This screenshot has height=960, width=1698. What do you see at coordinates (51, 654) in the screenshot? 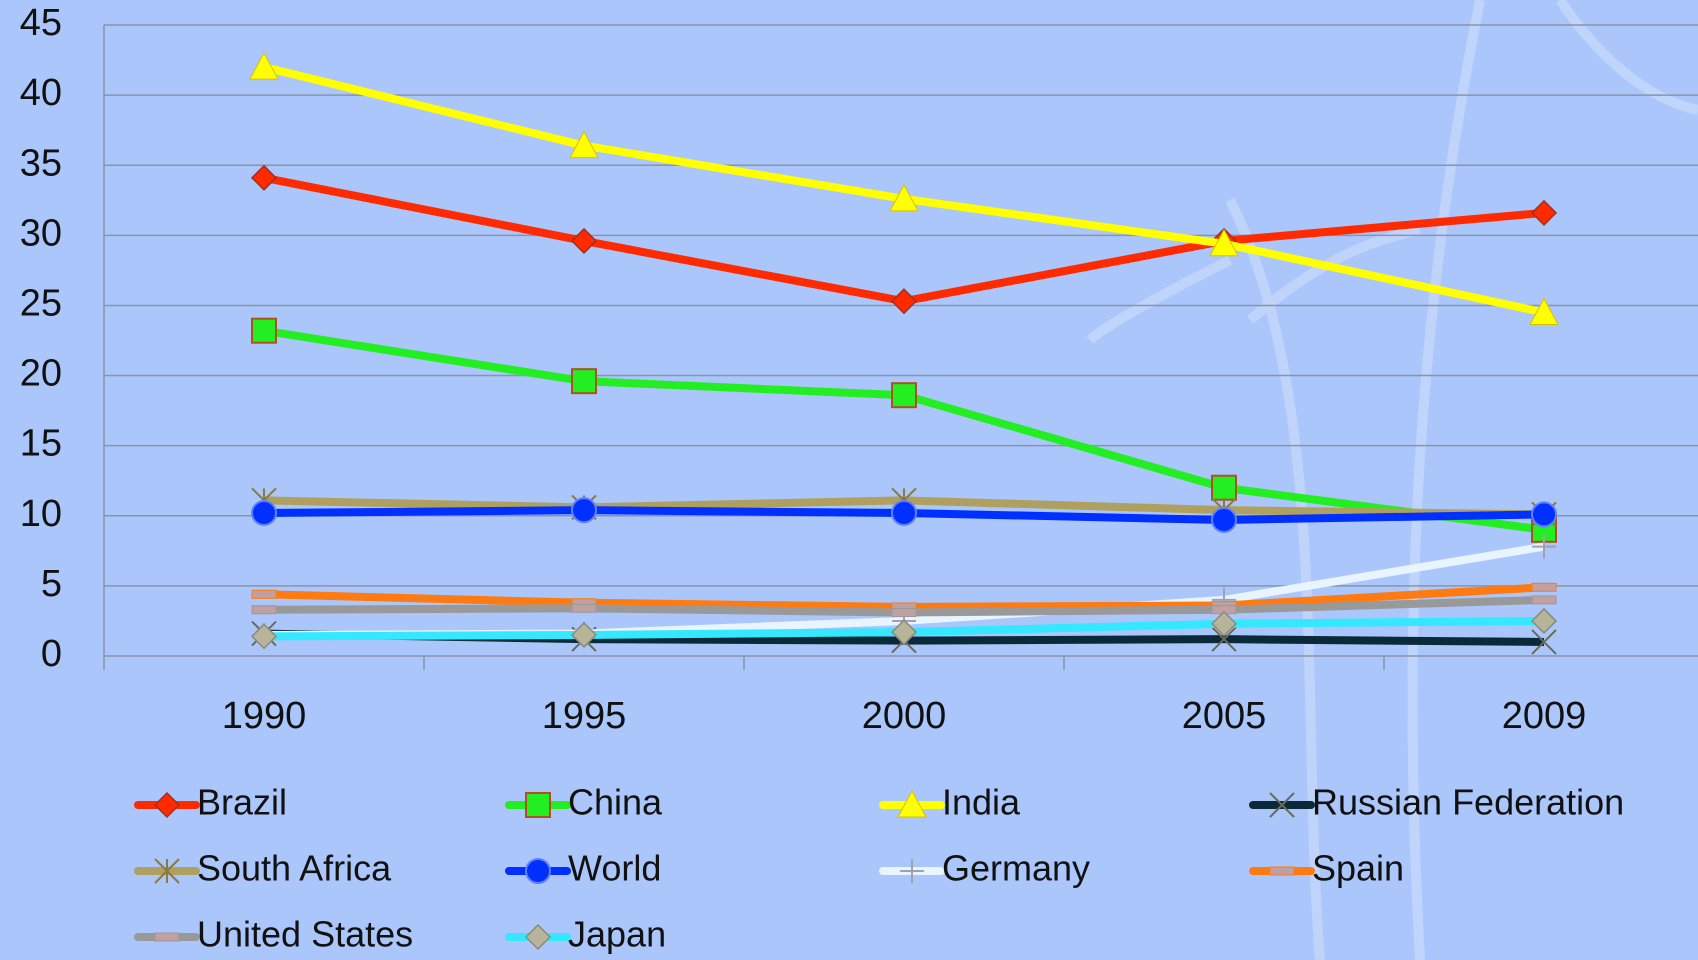
I see `y-tick-label: 0` at bounding box center [51, 654].